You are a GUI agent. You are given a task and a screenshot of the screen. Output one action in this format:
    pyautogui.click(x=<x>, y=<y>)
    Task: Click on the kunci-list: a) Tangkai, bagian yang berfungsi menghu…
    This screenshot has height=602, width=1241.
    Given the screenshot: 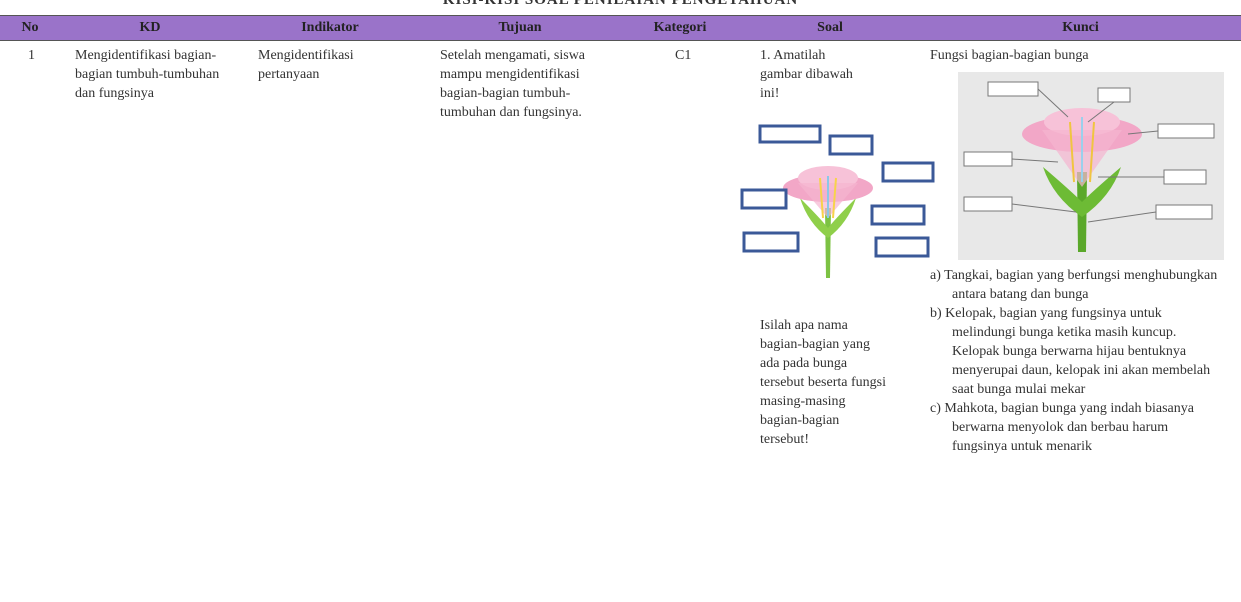 What is the action you would take?
    pyautogui.click(x=1075, y=361)
    